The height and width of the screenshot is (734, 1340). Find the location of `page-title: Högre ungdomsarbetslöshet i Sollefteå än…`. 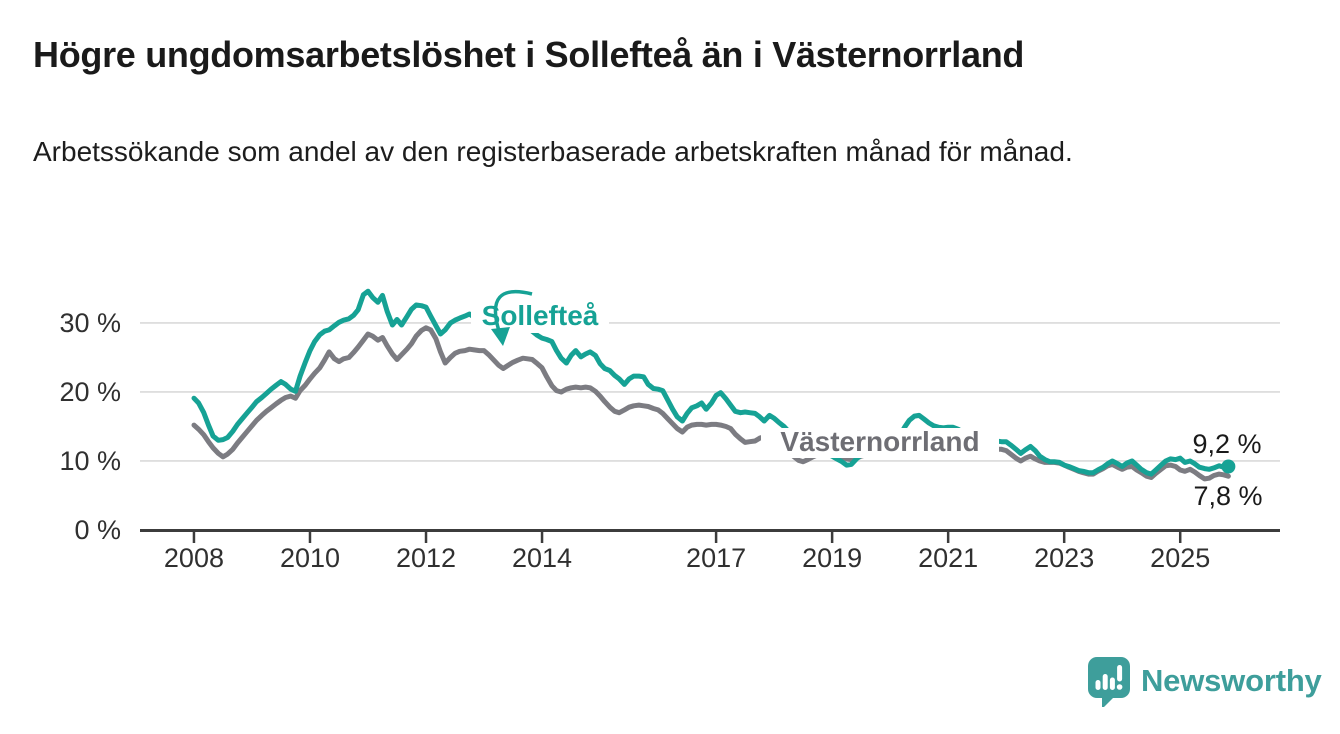

page-title: Högre ungdomsarbetslöshet i Sollefteå än… is located at coordinates (529, 54).